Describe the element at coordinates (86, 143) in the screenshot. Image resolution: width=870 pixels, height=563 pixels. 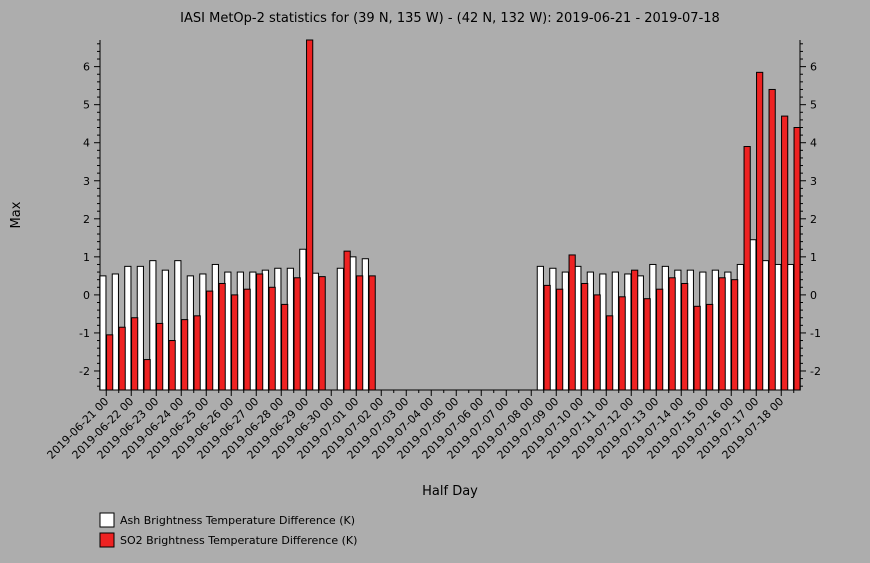
I see `y-tick-label-left: 4` at that location.